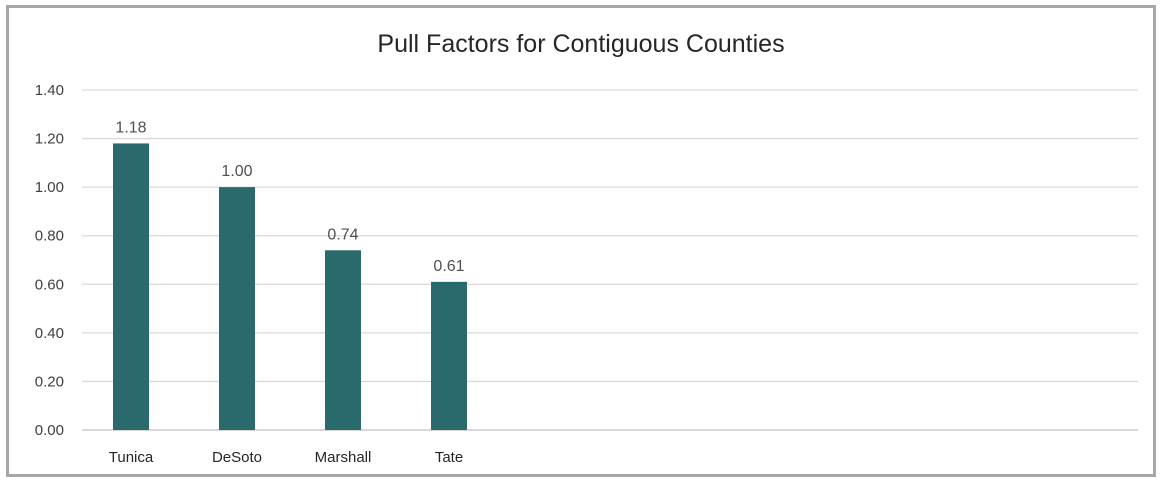  I want to click on data-label: 1.18, so click(130, 127).